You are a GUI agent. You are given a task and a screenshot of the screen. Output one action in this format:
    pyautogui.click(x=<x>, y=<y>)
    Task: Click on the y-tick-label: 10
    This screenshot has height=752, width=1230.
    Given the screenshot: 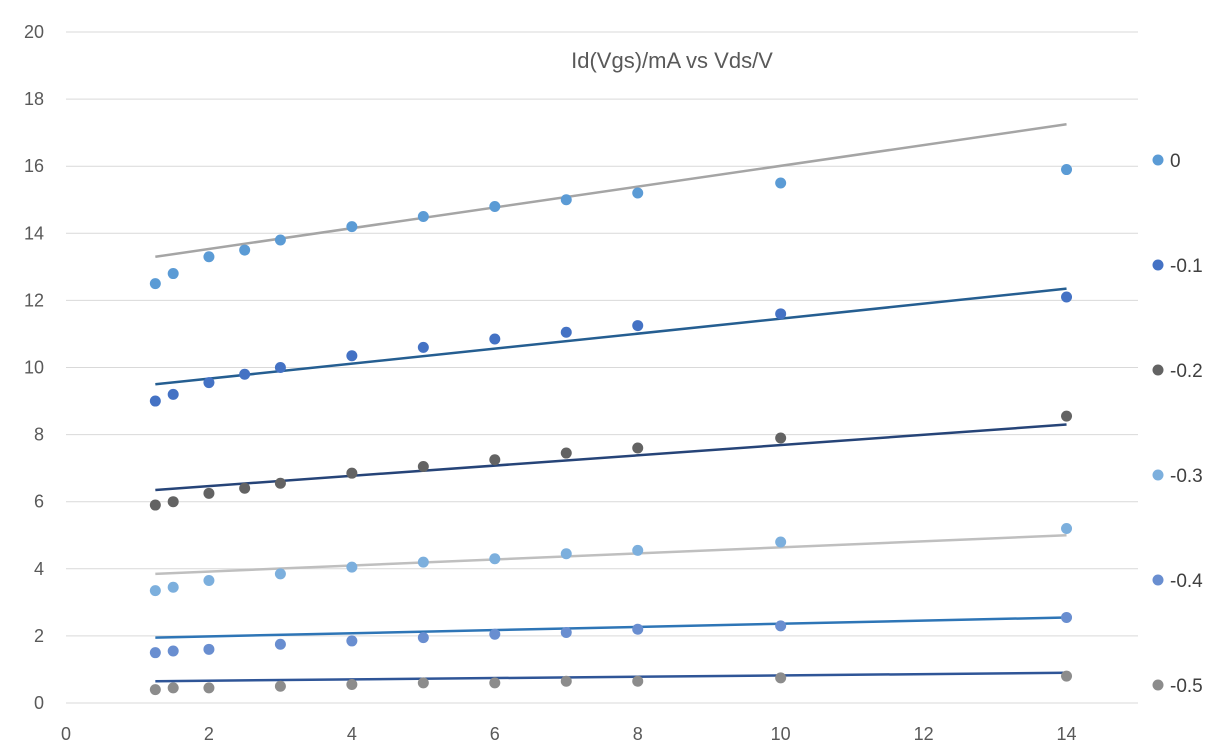 What is the action you would take?
    pyautogui.click(x=34, y=368)
    